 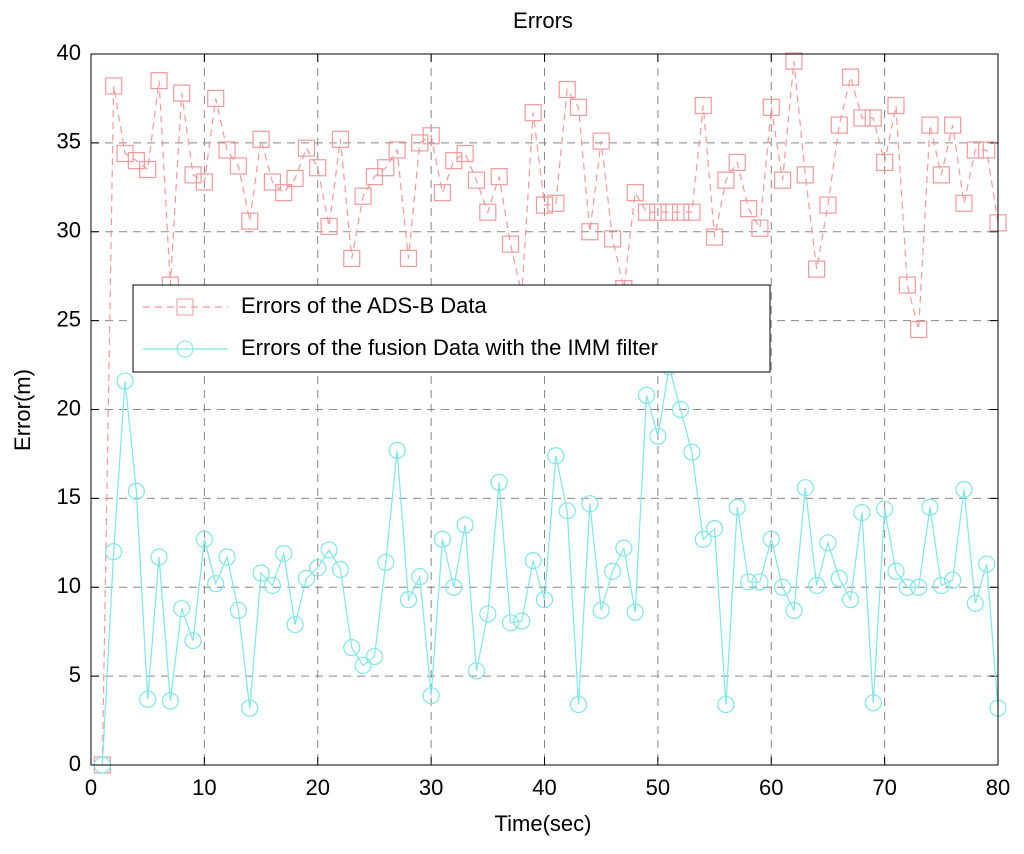 What do you see at coordinates (998, 787) in the screenshot?
I see `x-tick-label: 80` at bounding box center [998, 787].